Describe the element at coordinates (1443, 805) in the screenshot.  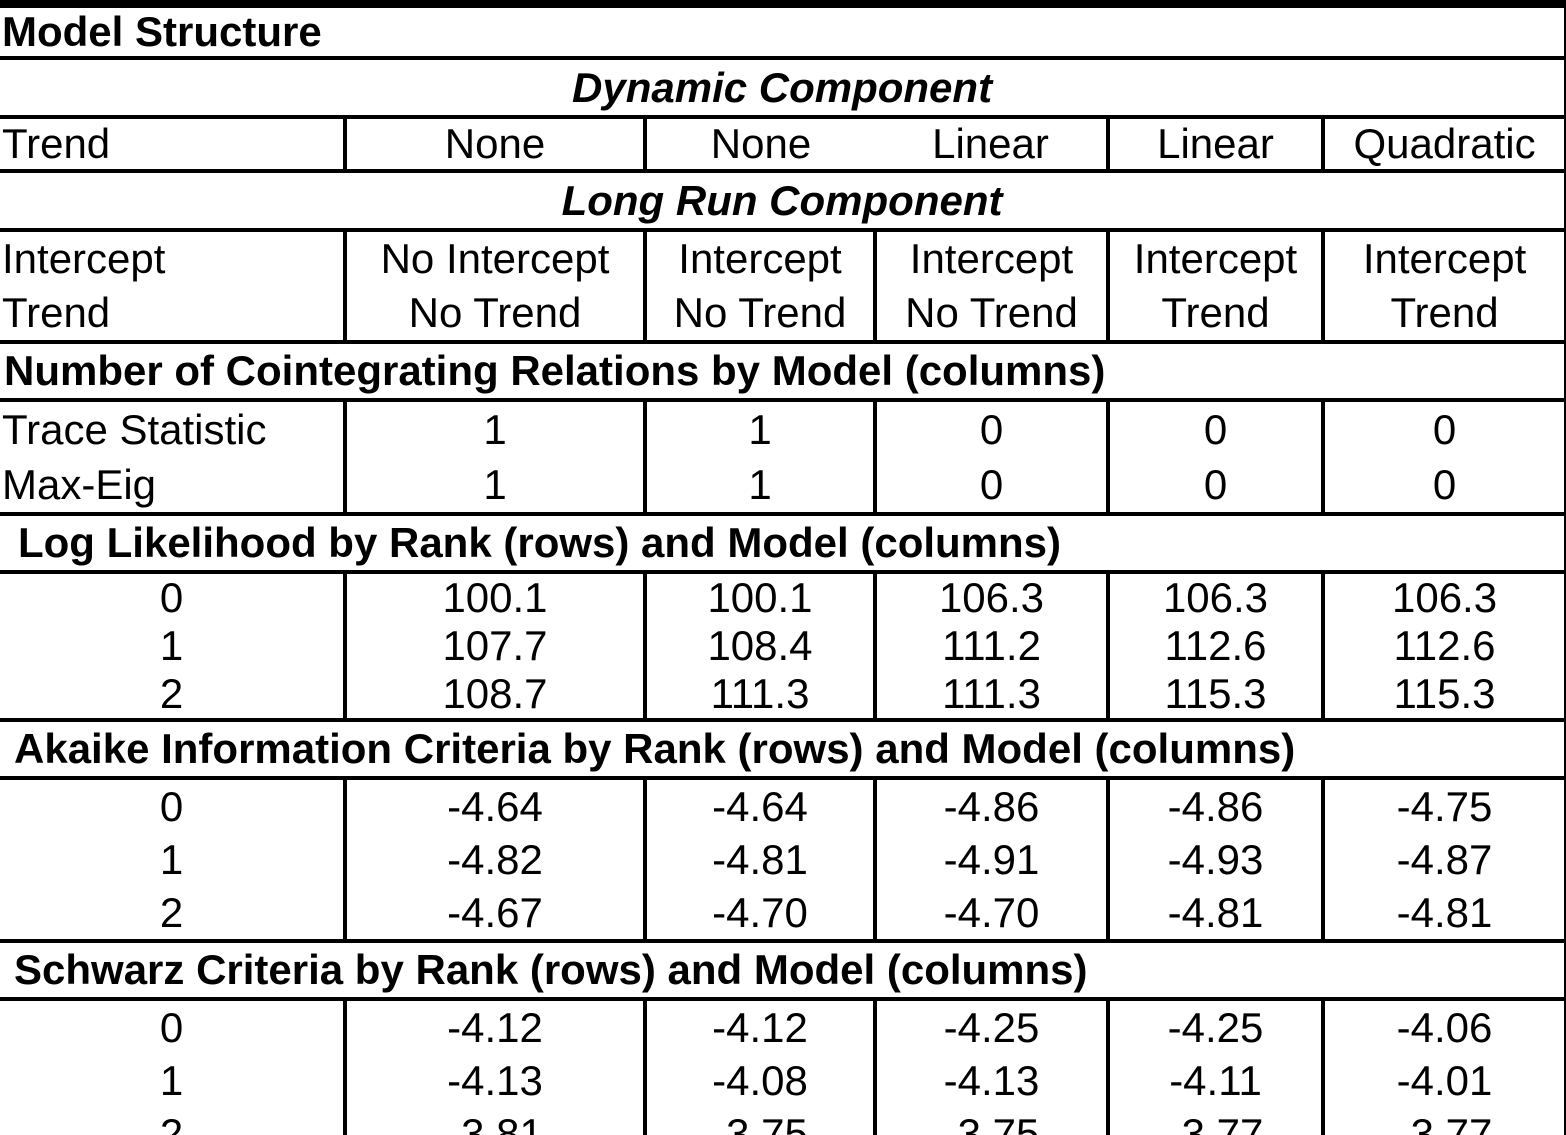
I see `aic-value-cell: -4.75` at that location.